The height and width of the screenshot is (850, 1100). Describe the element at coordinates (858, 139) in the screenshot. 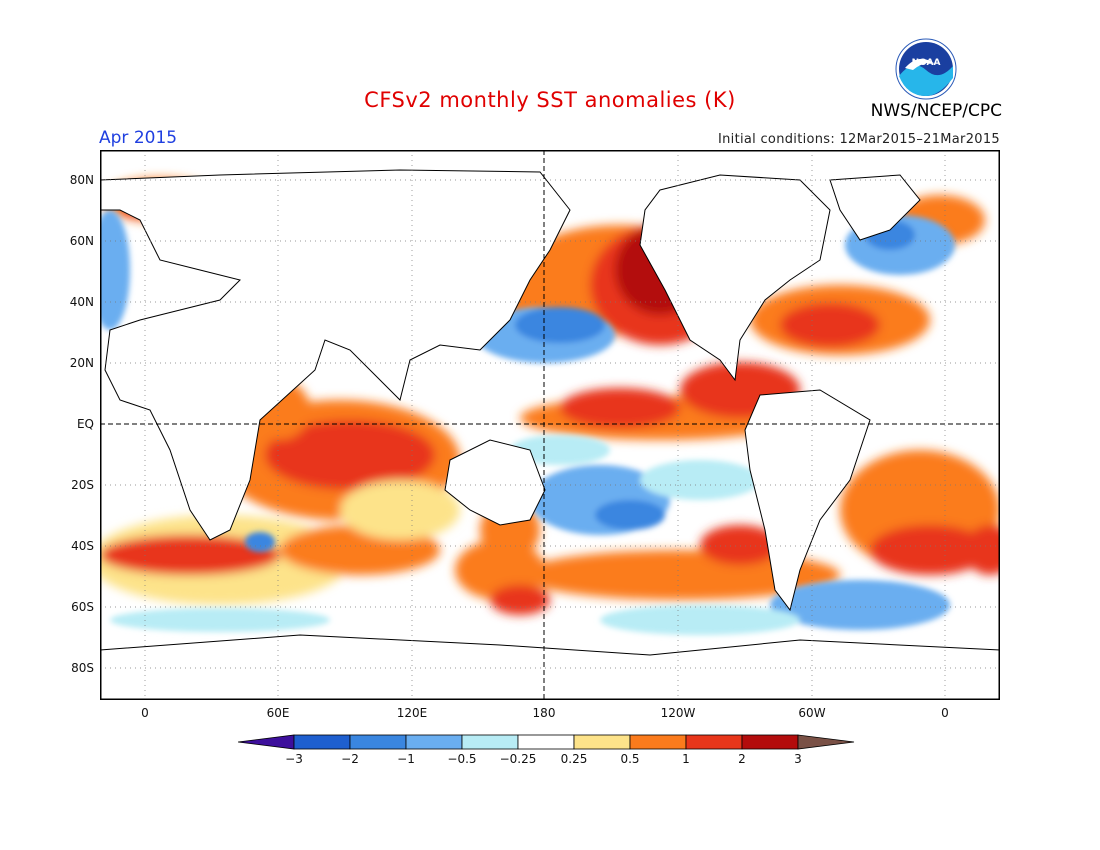

I see `initial-conditions-label: Initial conditions: 12Mar2015–21Mar2015` at that location.